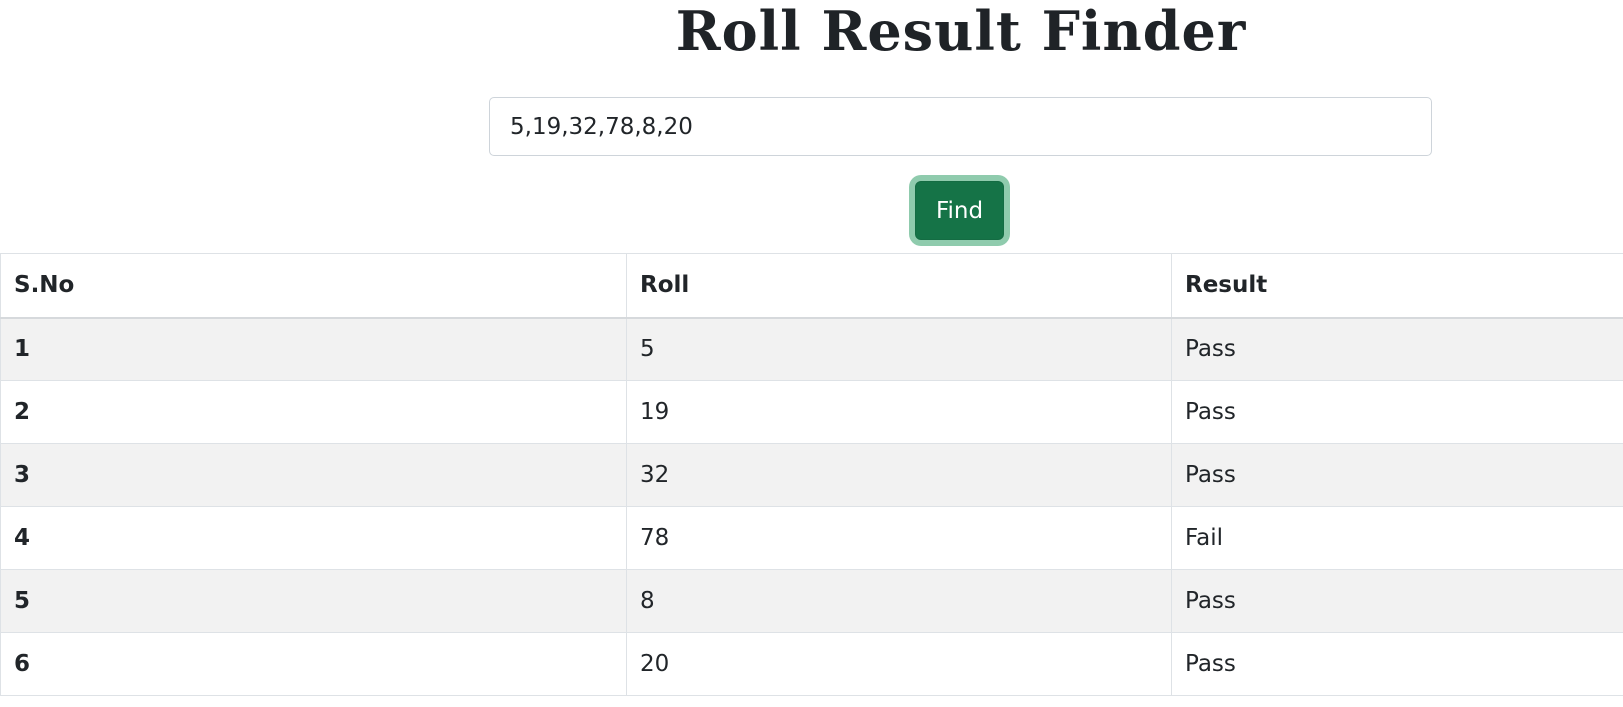  I want to click on roll-numbers-input, so click(960, 126).